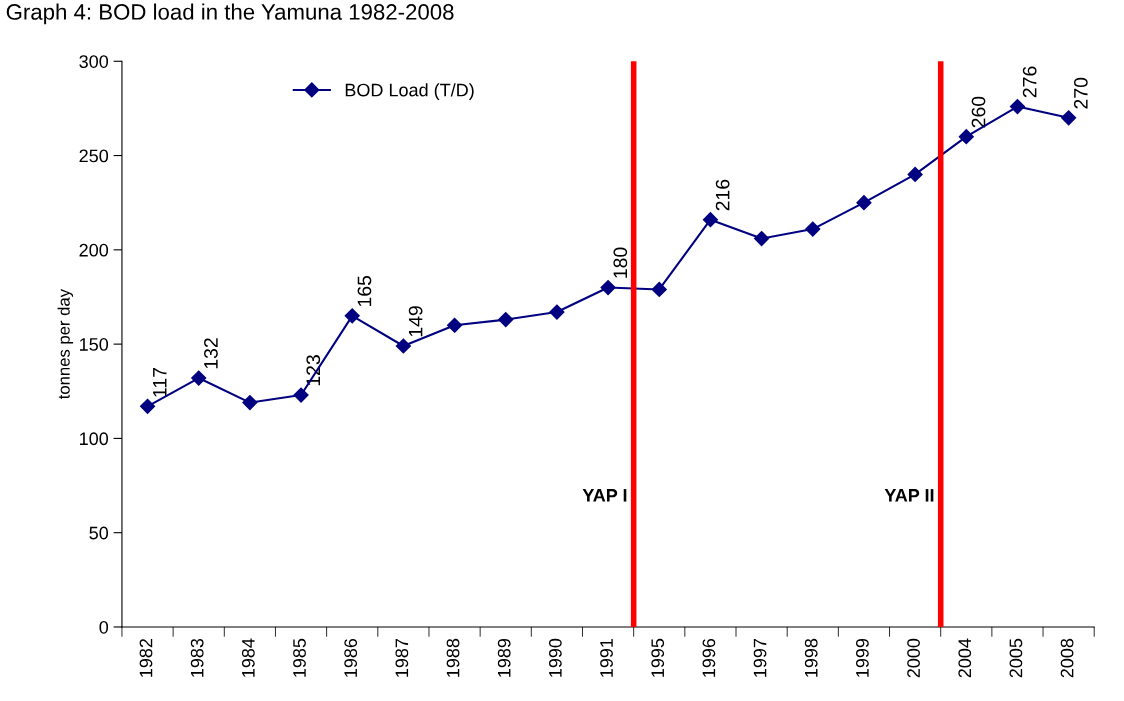 Image resolution: width=1124 pixels, height=701 pixels. Describe the element at coordinates (146, 657) in the screenshot. I see `x-tick-label: 1982` at that location.